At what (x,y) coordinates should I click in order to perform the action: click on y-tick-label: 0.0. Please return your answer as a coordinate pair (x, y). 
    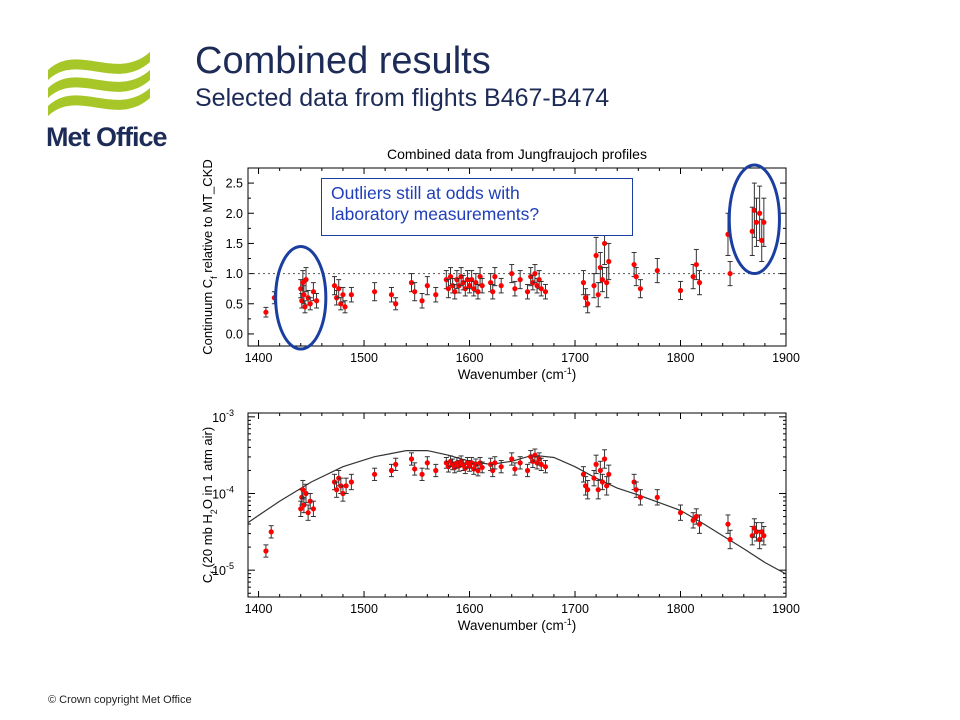
    Looking at the image, I should click on (234, 334).